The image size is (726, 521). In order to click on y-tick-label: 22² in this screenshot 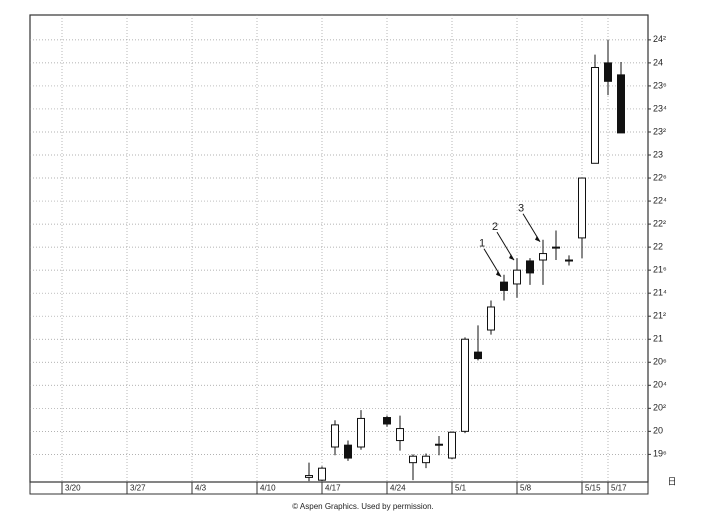, I will do `click(659, 223)`.